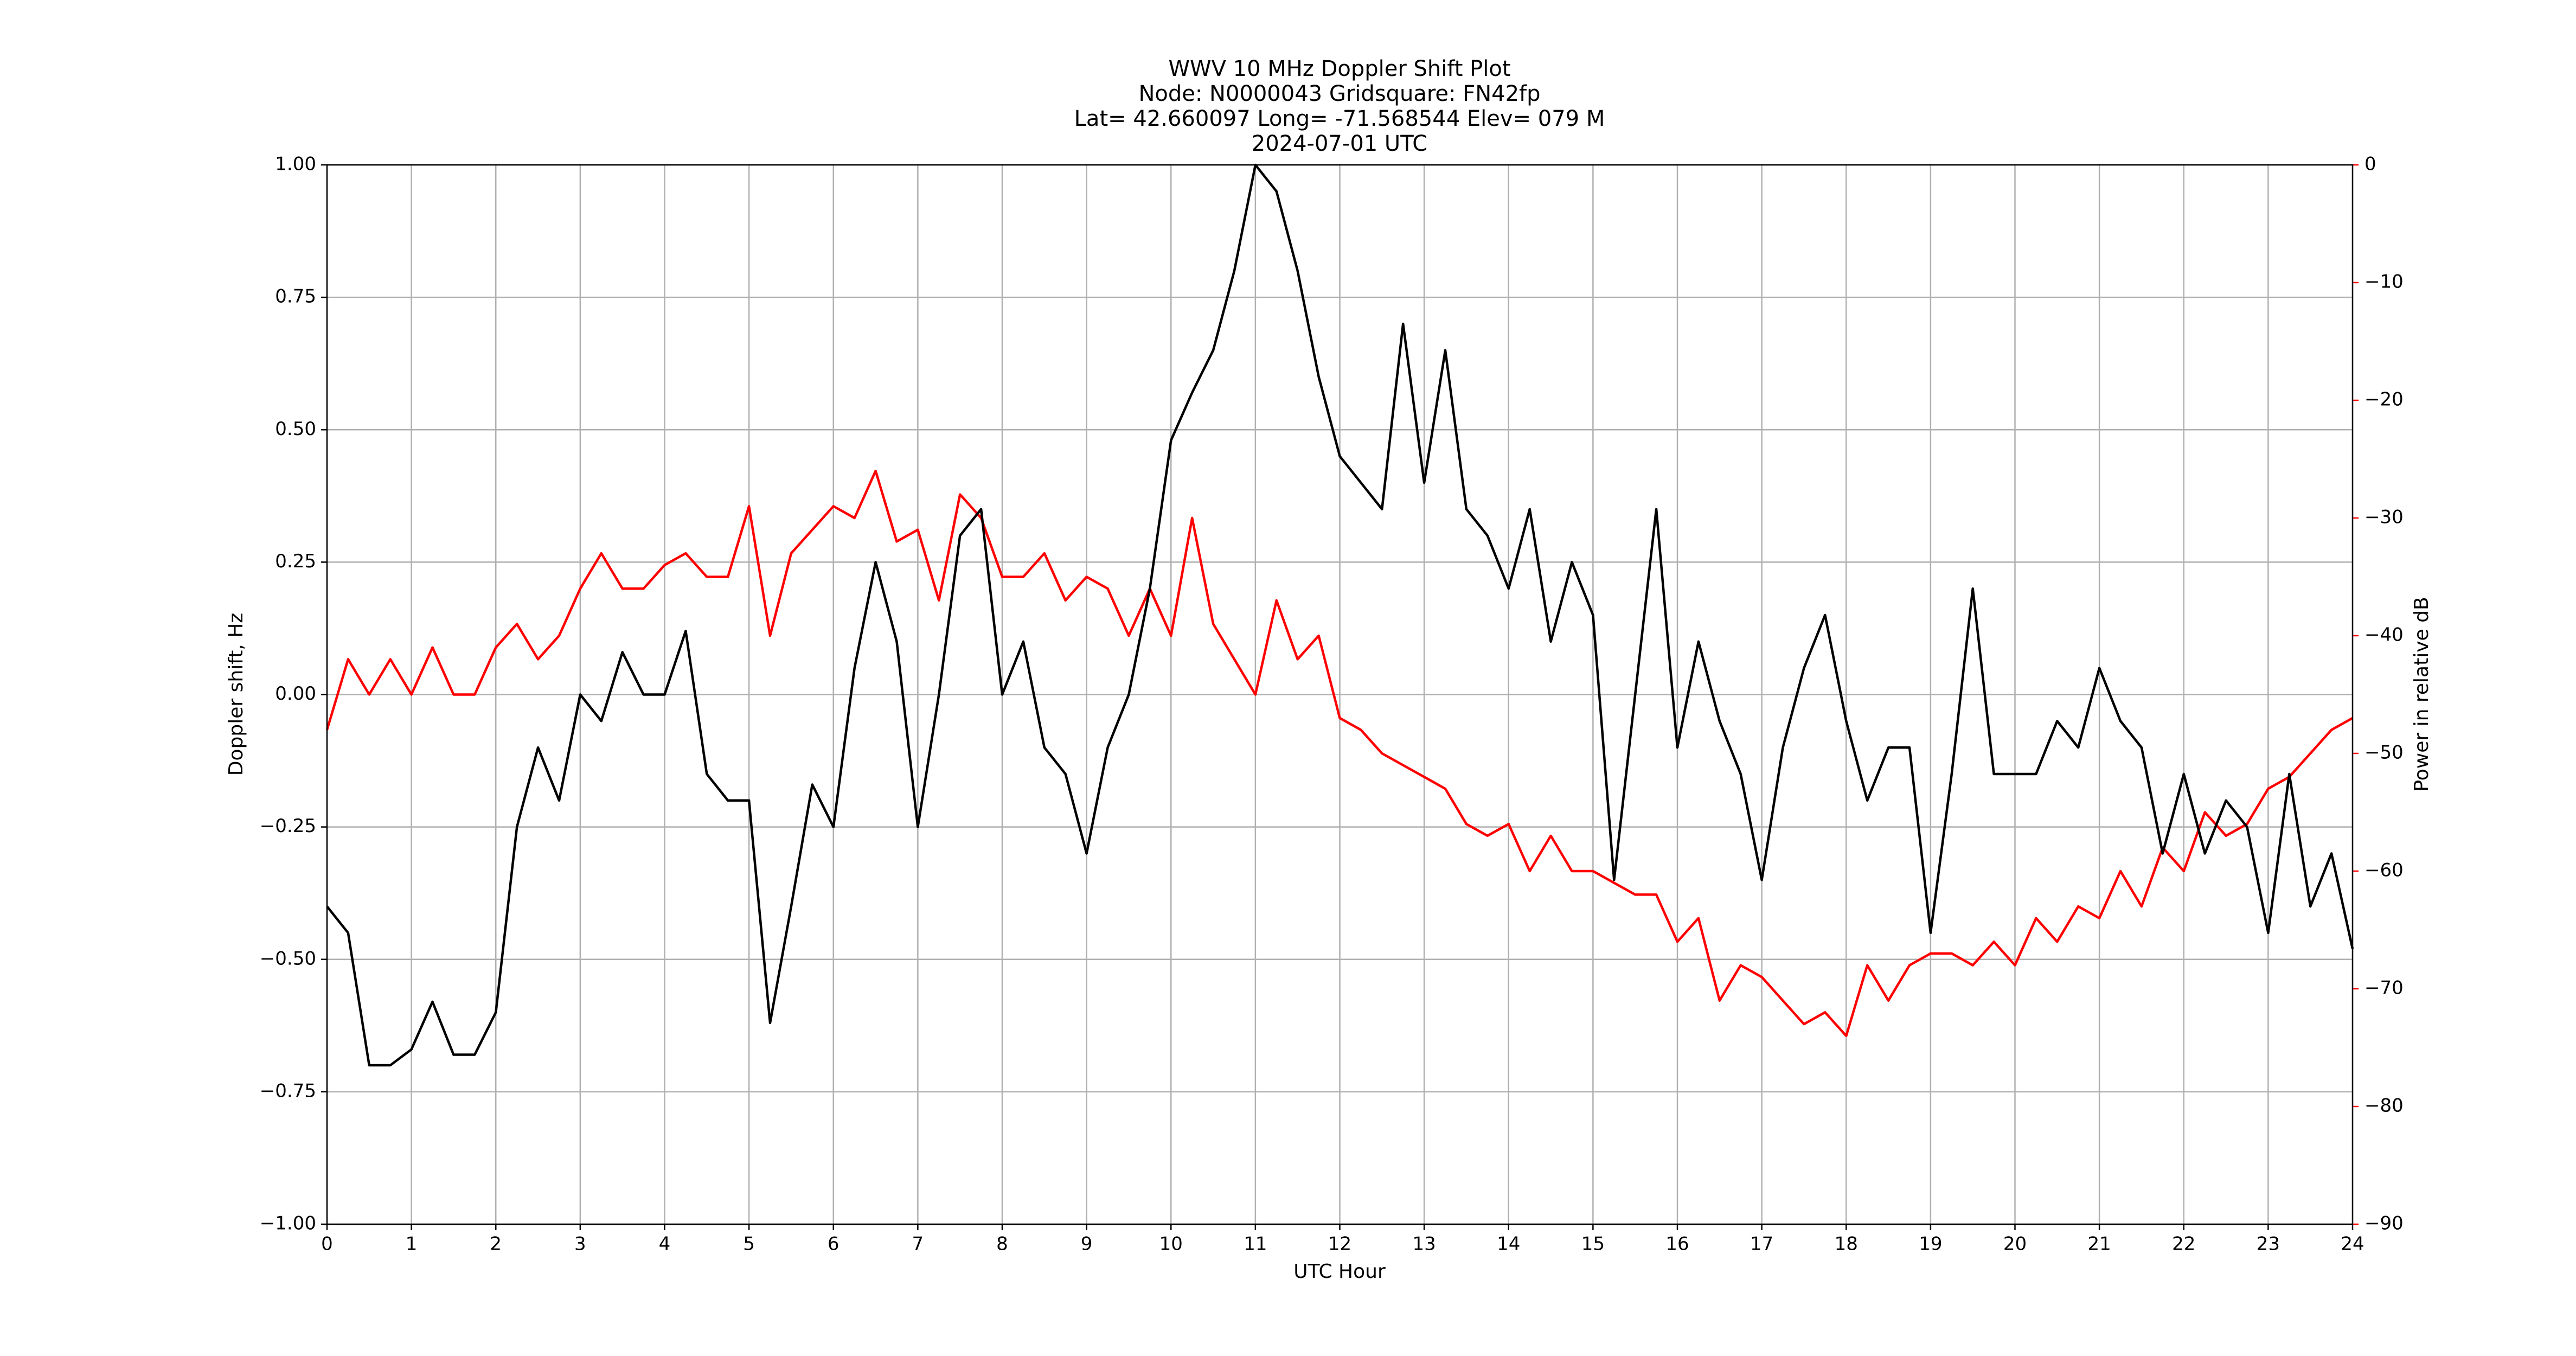 Image resolution: width=2576 pixels, height=1356 pixels. I want to click on y-tick-label: 0.50, so click(295, 429).